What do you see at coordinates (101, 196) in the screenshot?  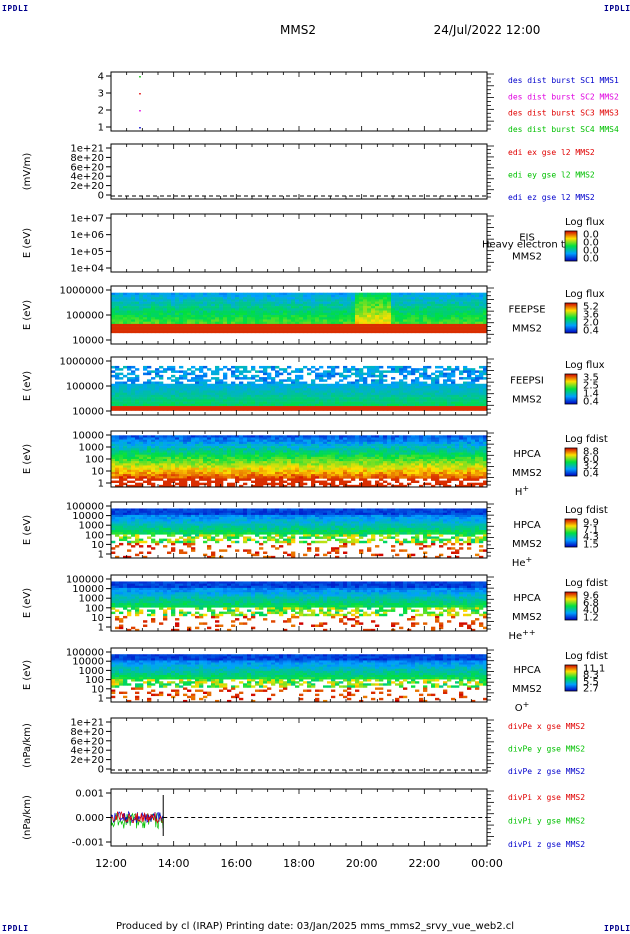 I see `y-tick-label: 0` at bounding box center [101, 196].